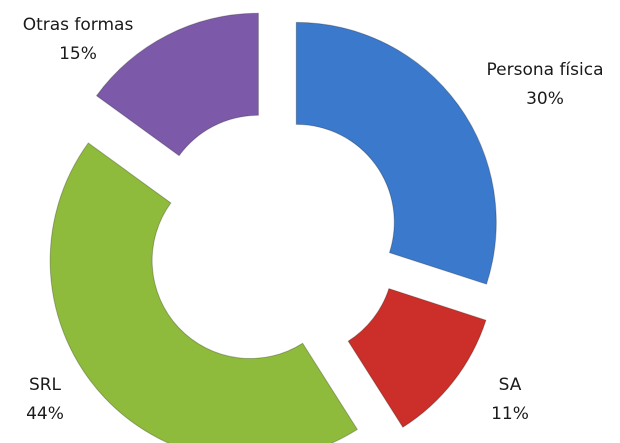 This screenshot has width=620, height=443. I want to click on segment-label: Persona física, so click(545, 70).